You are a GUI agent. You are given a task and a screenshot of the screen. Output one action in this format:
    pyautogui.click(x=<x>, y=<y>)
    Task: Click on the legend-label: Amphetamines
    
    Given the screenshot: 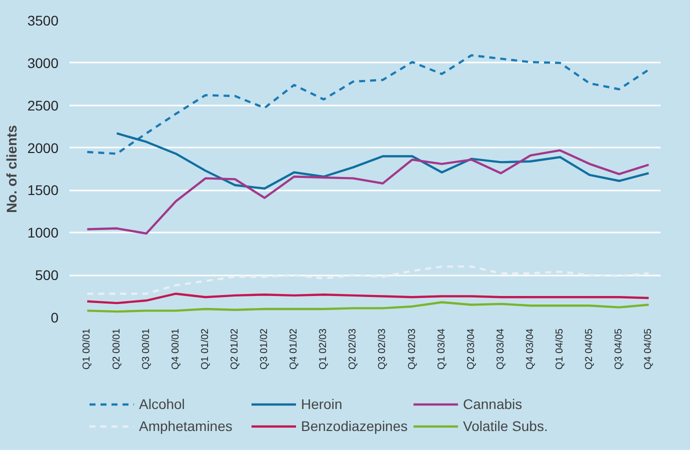 What is the action you would take?
    pyautogui.click(x=186, y=426)
    